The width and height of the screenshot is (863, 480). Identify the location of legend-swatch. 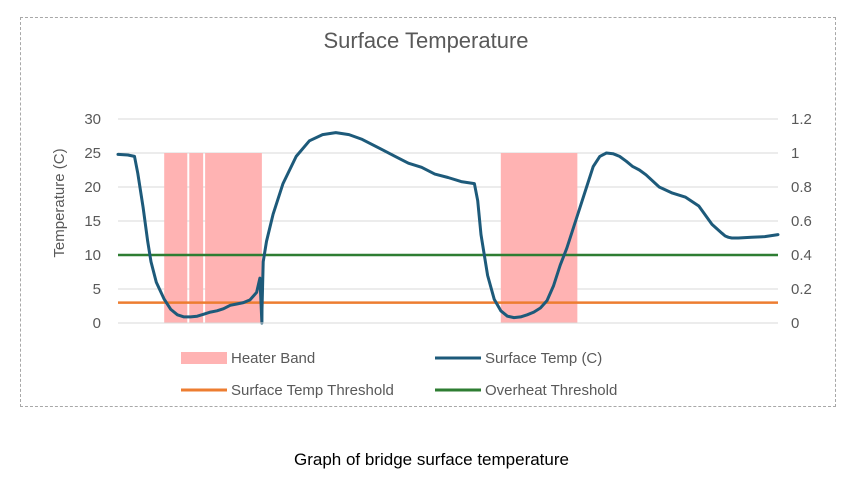
(204, 358).